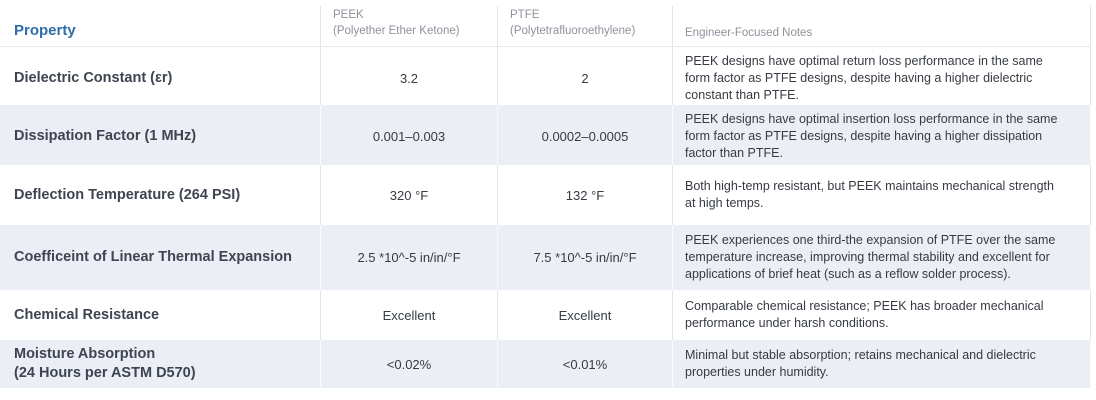  Describe the element at coordinates (160, 26) in the screenshot. I see `column-header-property: Property` at that location.